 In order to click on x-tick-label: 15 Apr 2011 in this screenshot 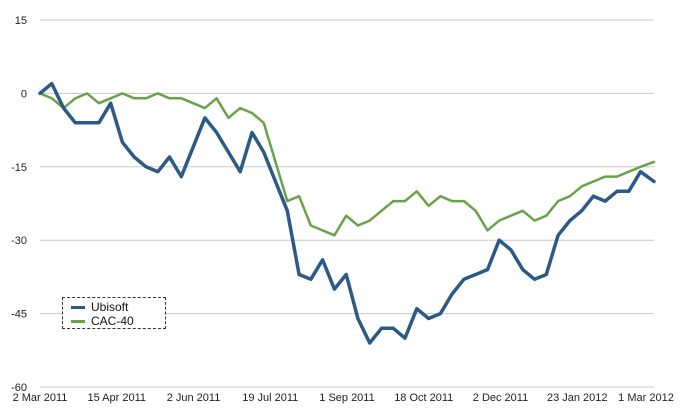, I will do `click(116, 398)`.